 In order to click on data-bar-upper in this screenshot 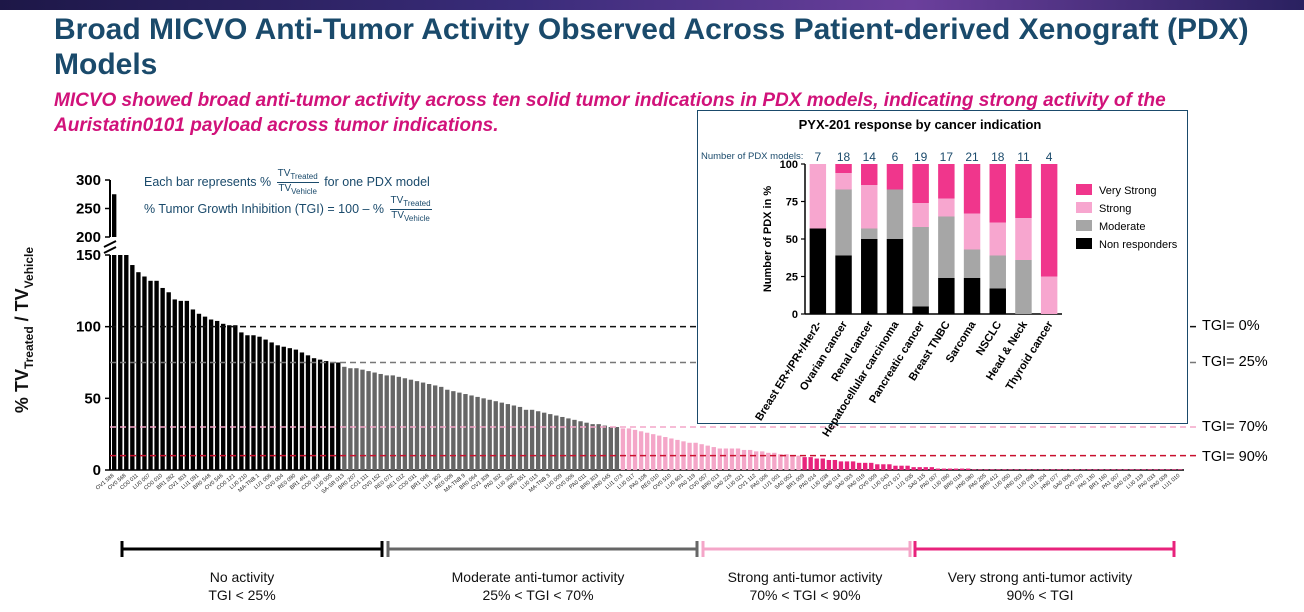, I will do `click(114, 215)`.